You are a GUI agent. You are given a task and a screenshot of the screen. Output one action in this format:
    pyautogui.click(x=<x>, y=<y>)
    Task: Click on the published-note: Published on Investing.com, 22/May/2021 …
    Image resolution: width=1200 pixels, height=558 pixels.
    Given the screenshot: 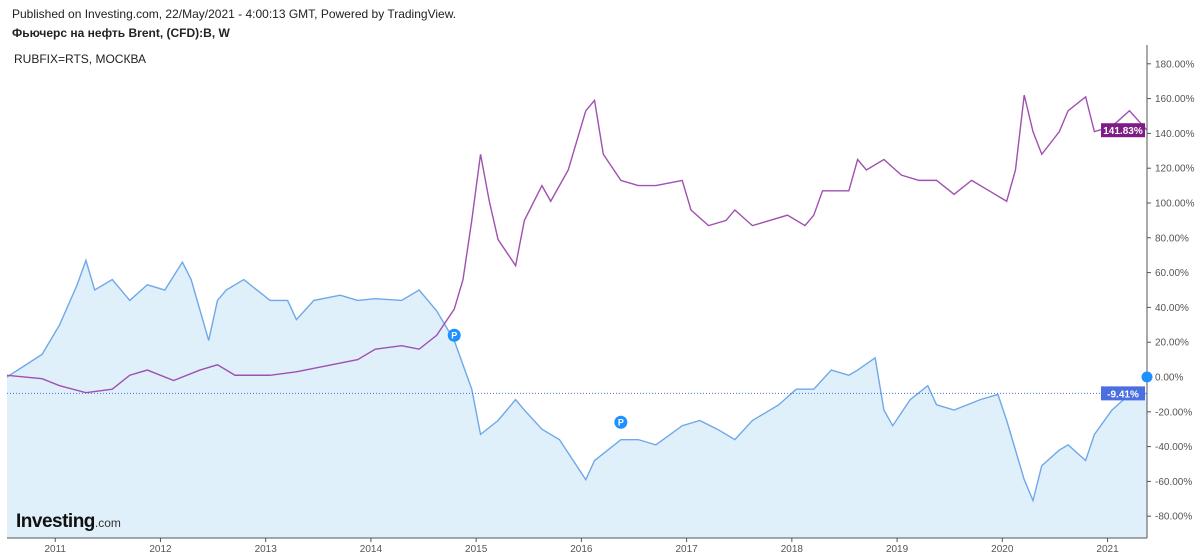 What is the action you would take?
    pyautogui.click(x=234, y=14)
    